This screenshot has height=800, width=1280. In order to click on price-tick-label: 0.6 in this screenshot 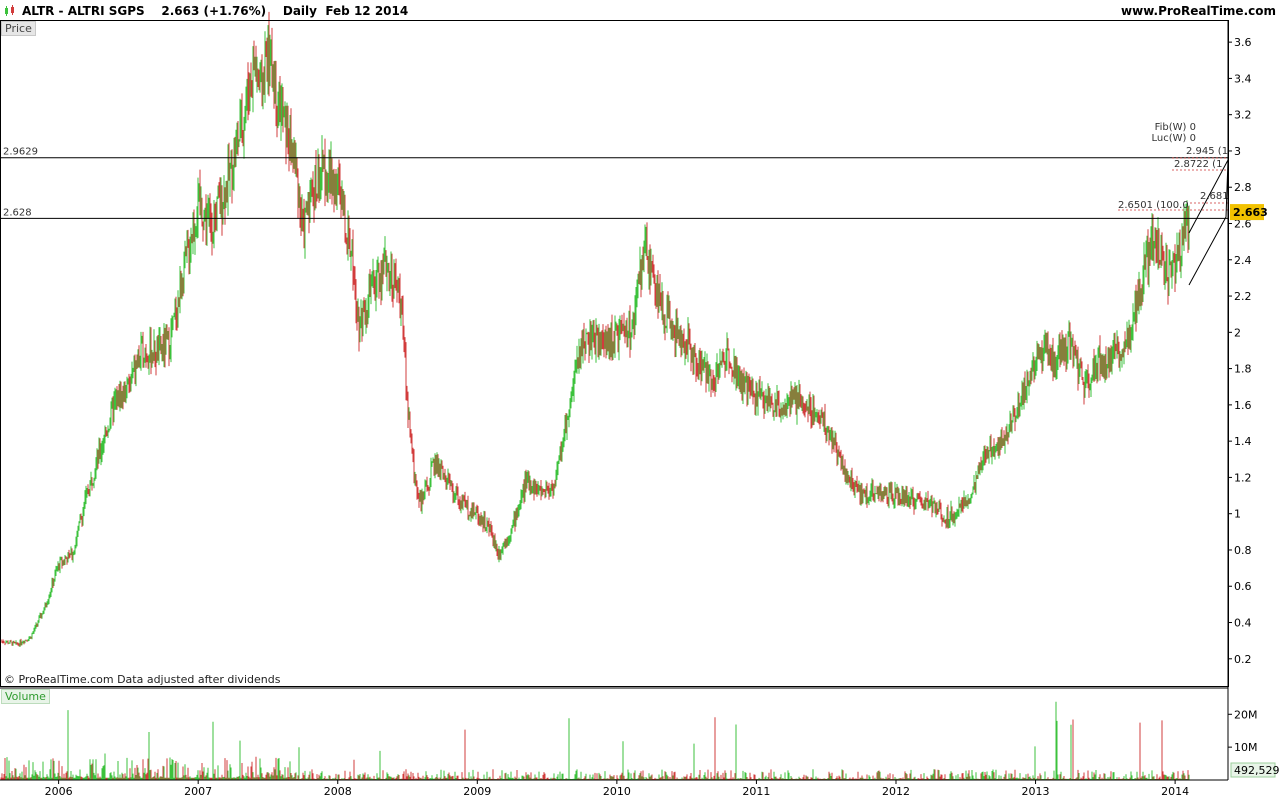, I will do `click(1243, 586)`.